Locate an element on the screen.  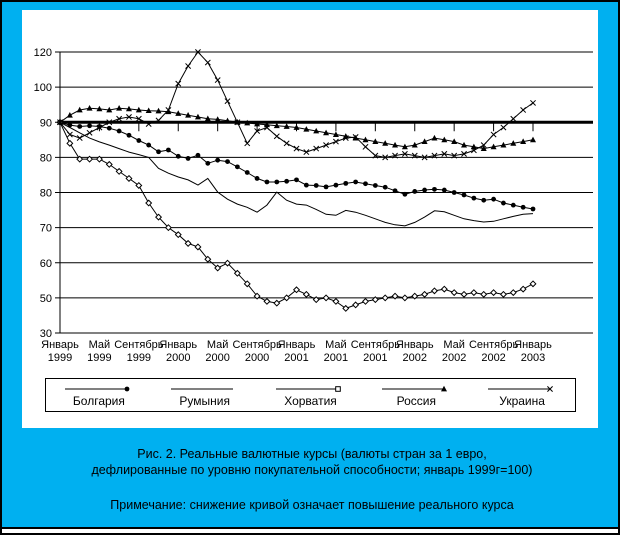
legend-item-Румыния: Румыния is located at coordinates (205, 395).